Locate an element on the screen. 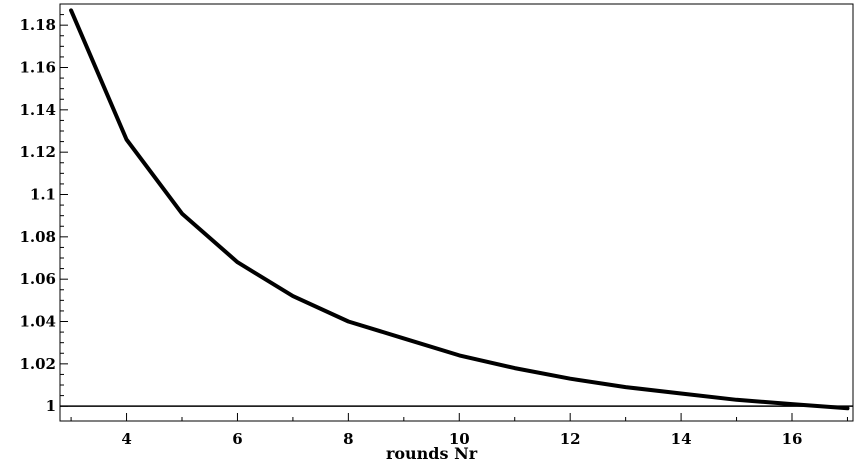 The width and height of the screenshot is (857, 466). y-tick-label-6: 1.12 is located at coordinates (37, 152).